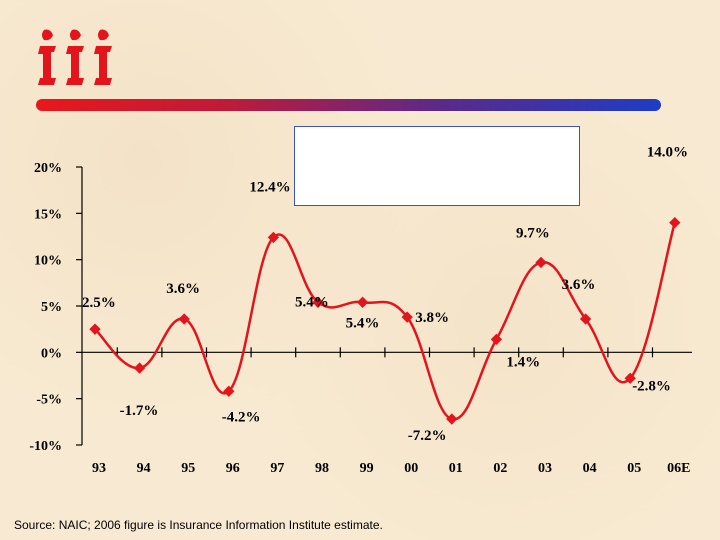  I want to click on data-label: 3.8%, so click(432, 318).